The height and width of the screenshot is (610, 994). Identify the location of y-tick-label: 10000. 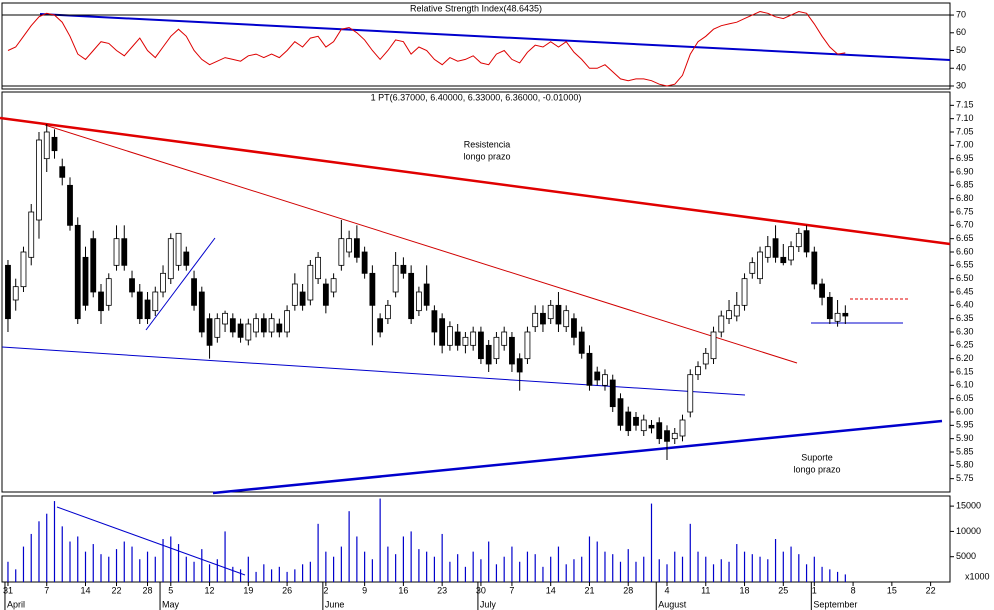
(968, 531).